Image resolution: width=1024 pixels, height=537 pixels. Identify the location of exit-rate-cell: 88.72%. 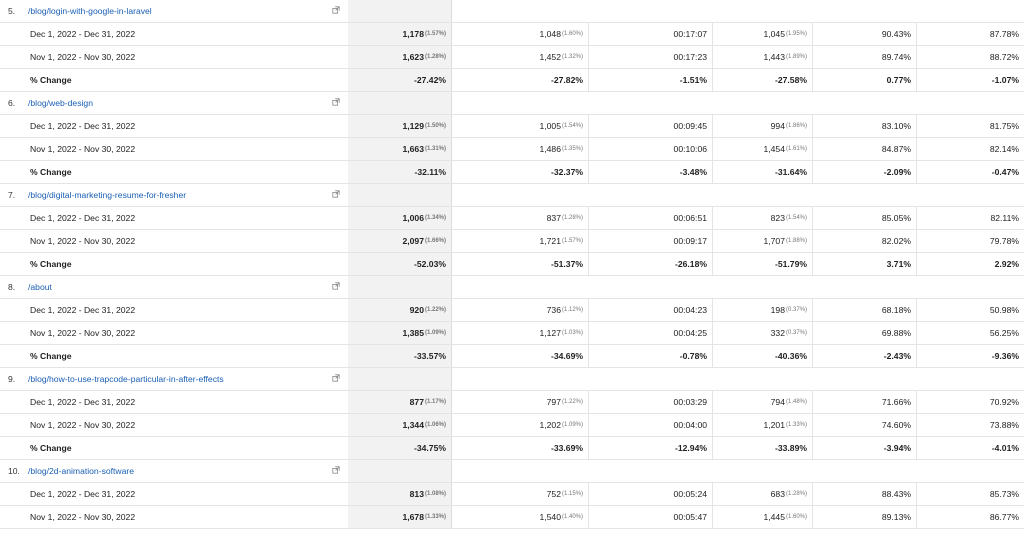
(970, 57).